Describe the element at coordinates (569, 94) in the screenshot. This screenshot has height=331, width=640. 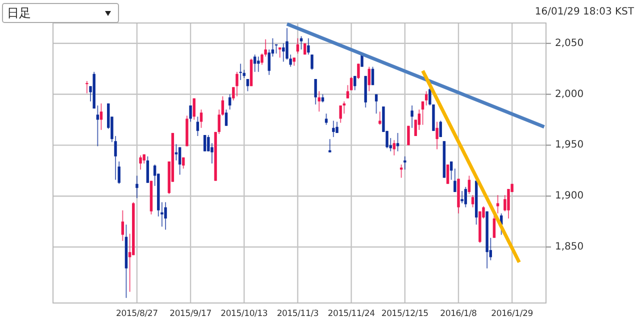
I see `y-tick-label: 2,000` at that location.